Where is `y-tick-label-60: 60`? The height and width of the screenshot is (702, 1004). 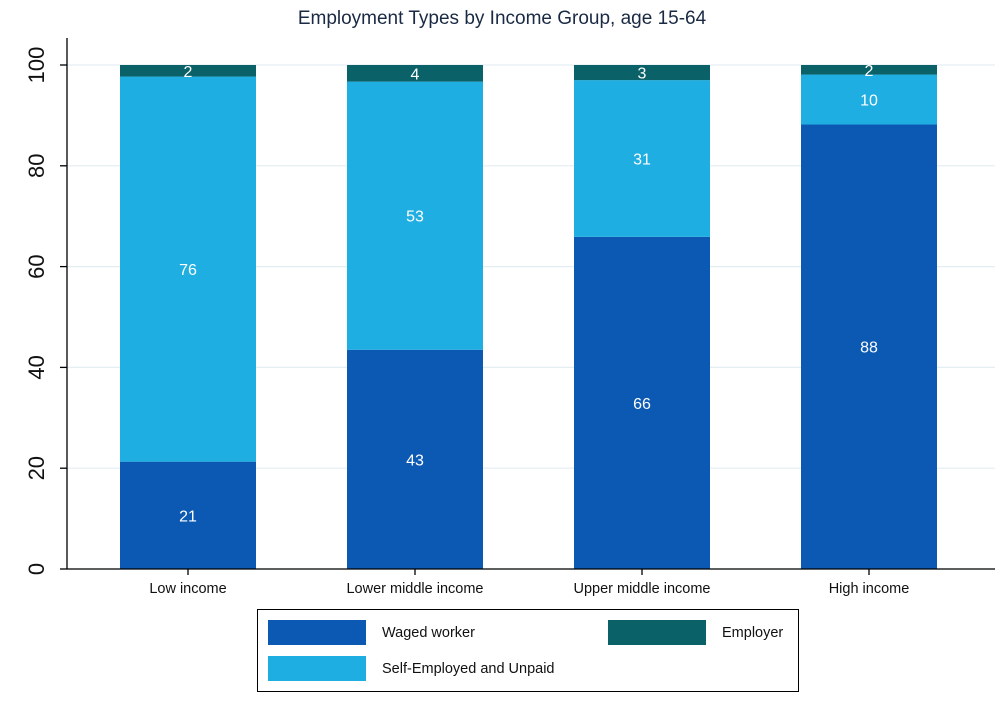
y-tick-label-60: 60 is located at coordinates (36, 266).